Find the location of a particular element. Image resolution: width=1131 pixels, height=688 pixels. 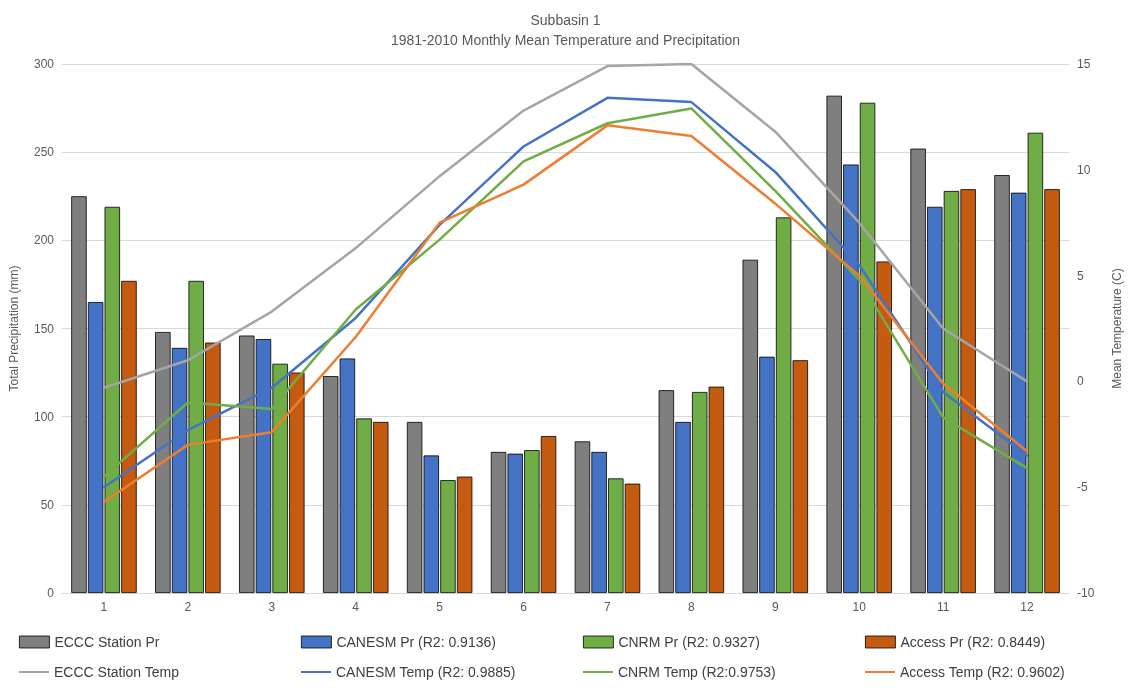

y-axis-title: Total Precipitation (mm) is located at coordinates (14, 328).